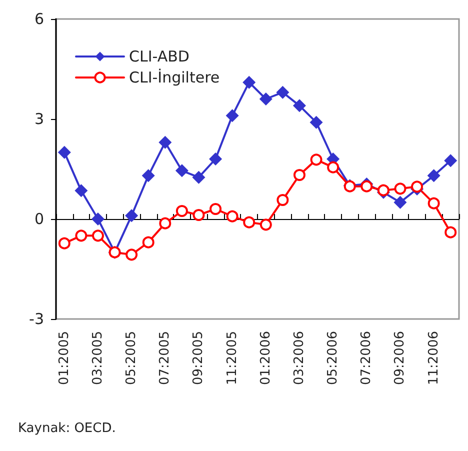 This screenshot has height=451, width=468. What do you see at coordinates (36, 319) in the screenshot?
I see `y-tick-label: -3` at bounding box center [36, 319].